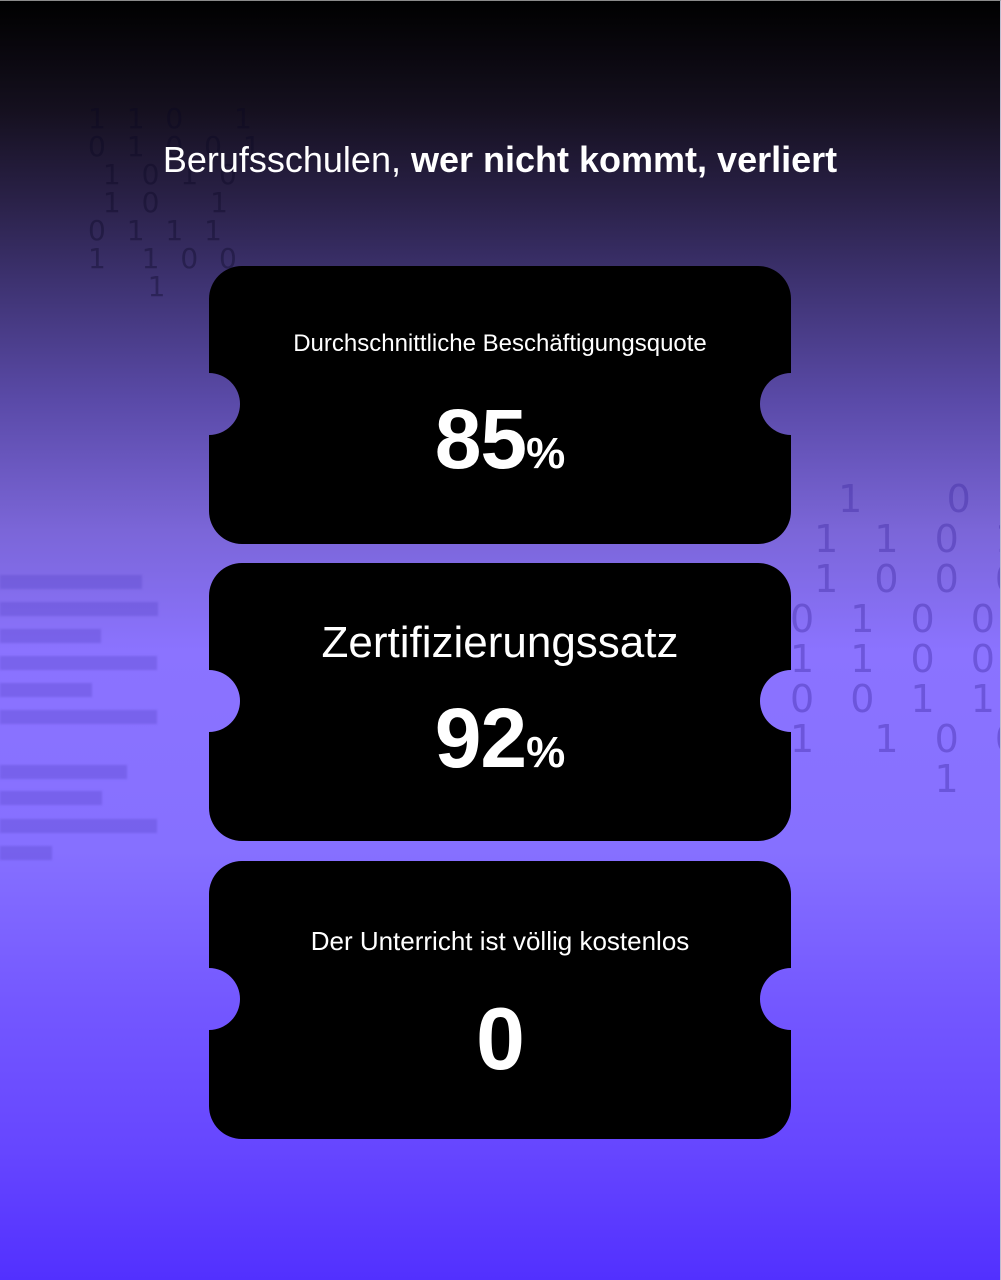 The height and width of the screenshot is (1280, 1001). I want to click on stat-value: 92%, so click(500, 750).